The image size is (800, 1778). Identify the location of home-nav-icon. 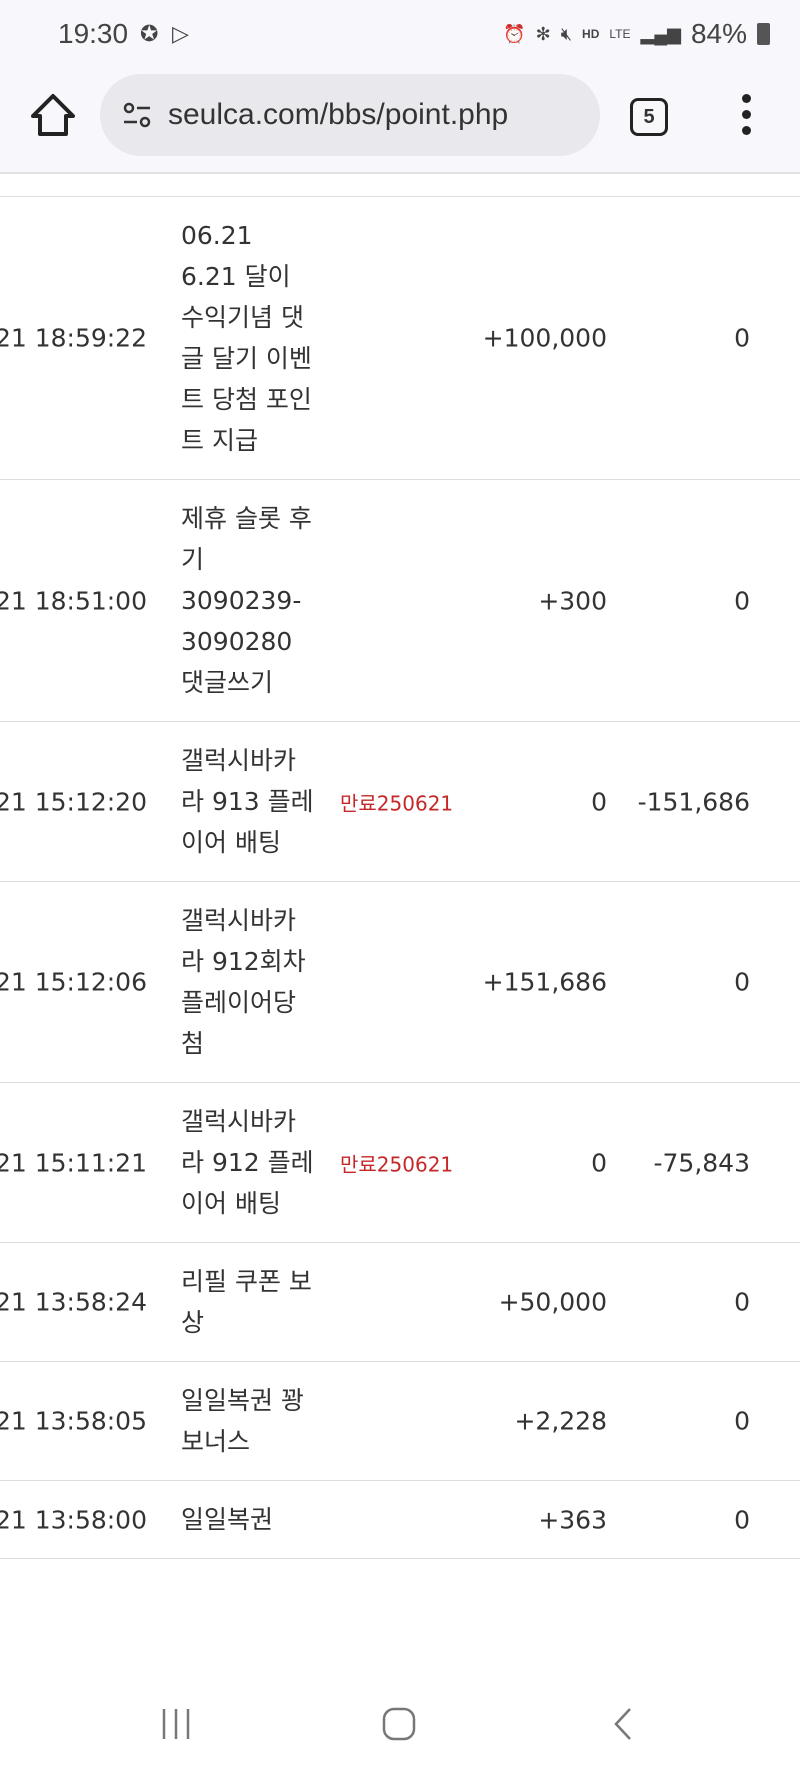
(399, 1724).